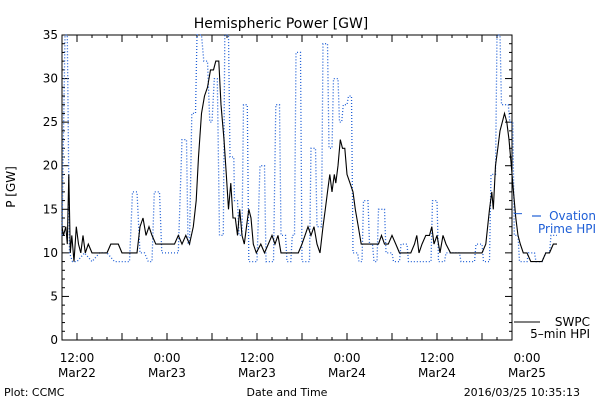 Image resolution: width=600 pixels, height=400 pixels. What do you see at coordinates (50, 122) in the screenshot?
I see `y-tick-label: 25` at bounding box center [50, 122].